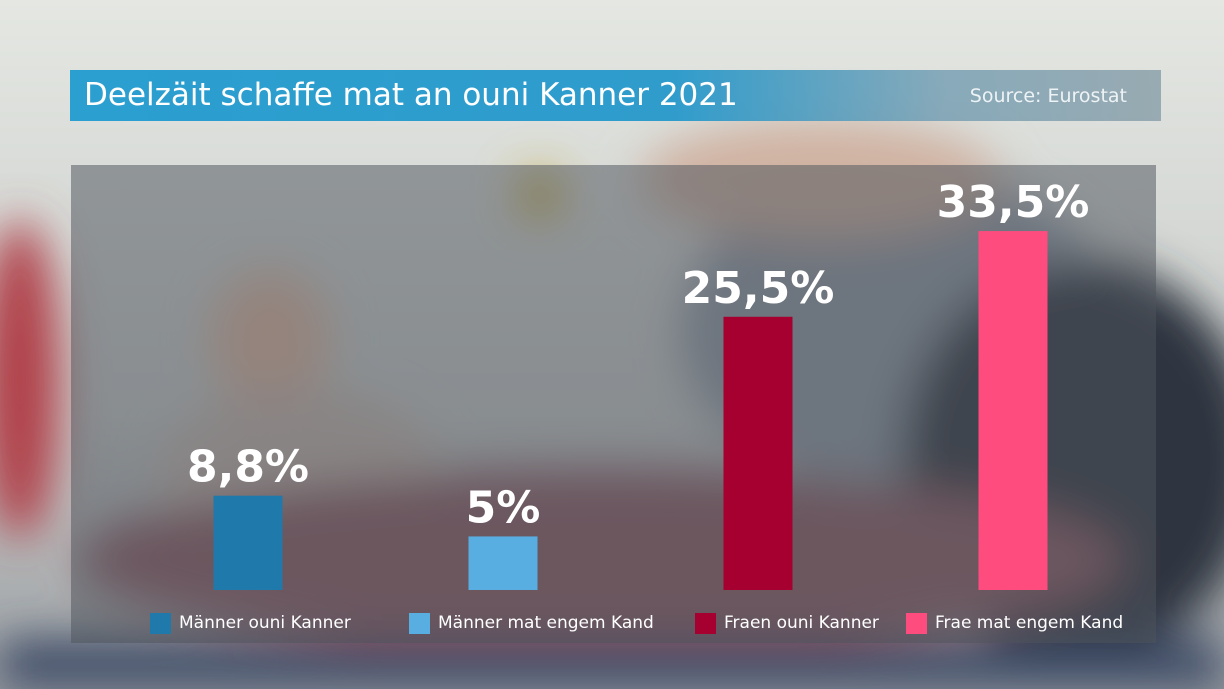 The image size is (1224, 689). I want to click on legend-item-2: Männer mat engem Kand, so click(531, 623).